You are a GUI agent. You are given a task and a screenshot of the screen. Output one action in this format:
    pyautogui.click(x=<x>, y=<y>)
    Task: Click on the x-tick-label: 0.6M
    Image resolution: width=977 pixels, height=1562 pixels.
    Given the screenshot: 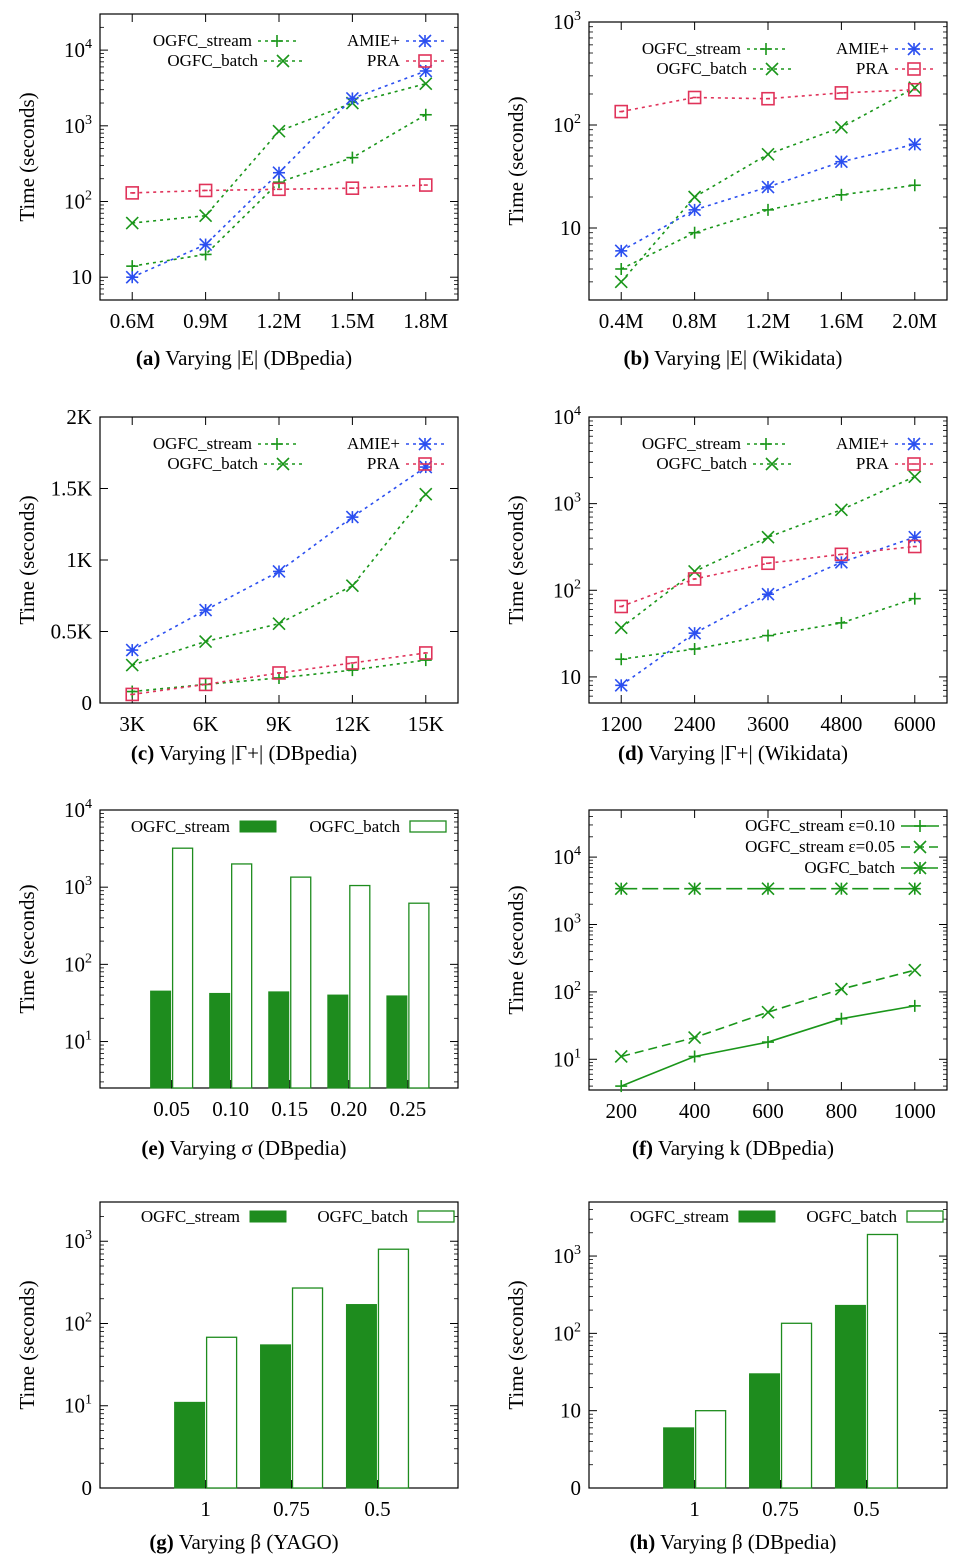 What is the action you would take?
    pyautogui.click(x=132, y=321)
    